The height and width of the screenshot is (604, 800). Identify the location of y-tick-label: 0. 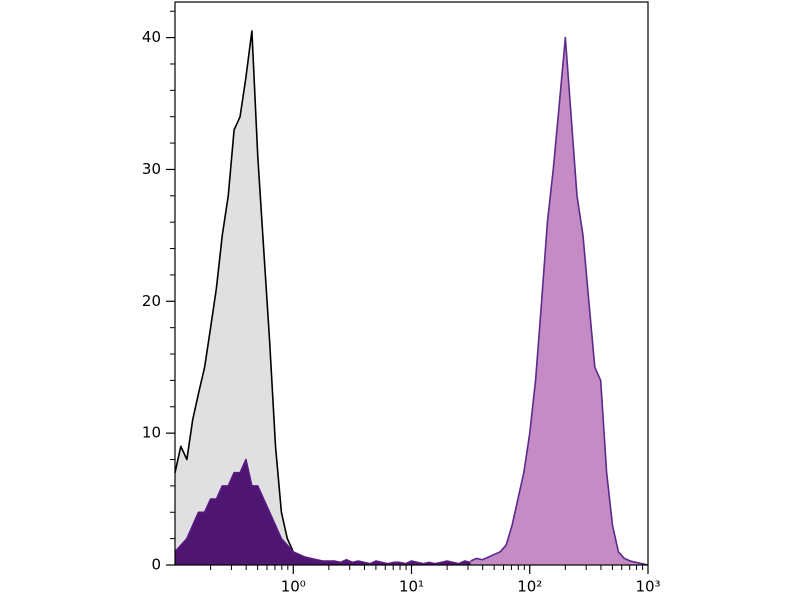
(156, 565).